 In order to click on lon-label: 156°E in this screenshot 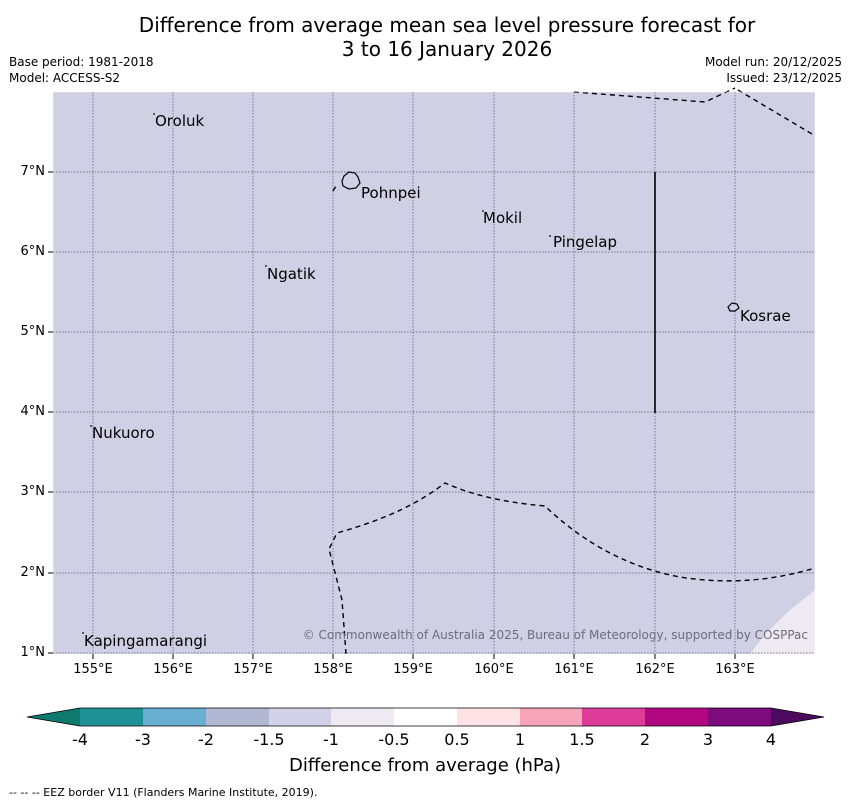, I will do `click(173, 669)`.